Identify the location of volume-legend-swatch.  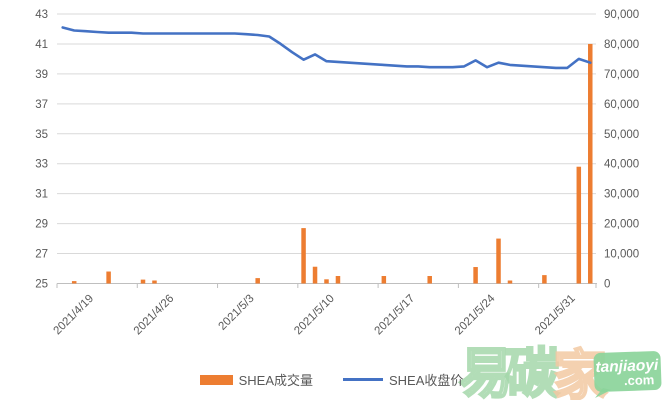
(216, 379).